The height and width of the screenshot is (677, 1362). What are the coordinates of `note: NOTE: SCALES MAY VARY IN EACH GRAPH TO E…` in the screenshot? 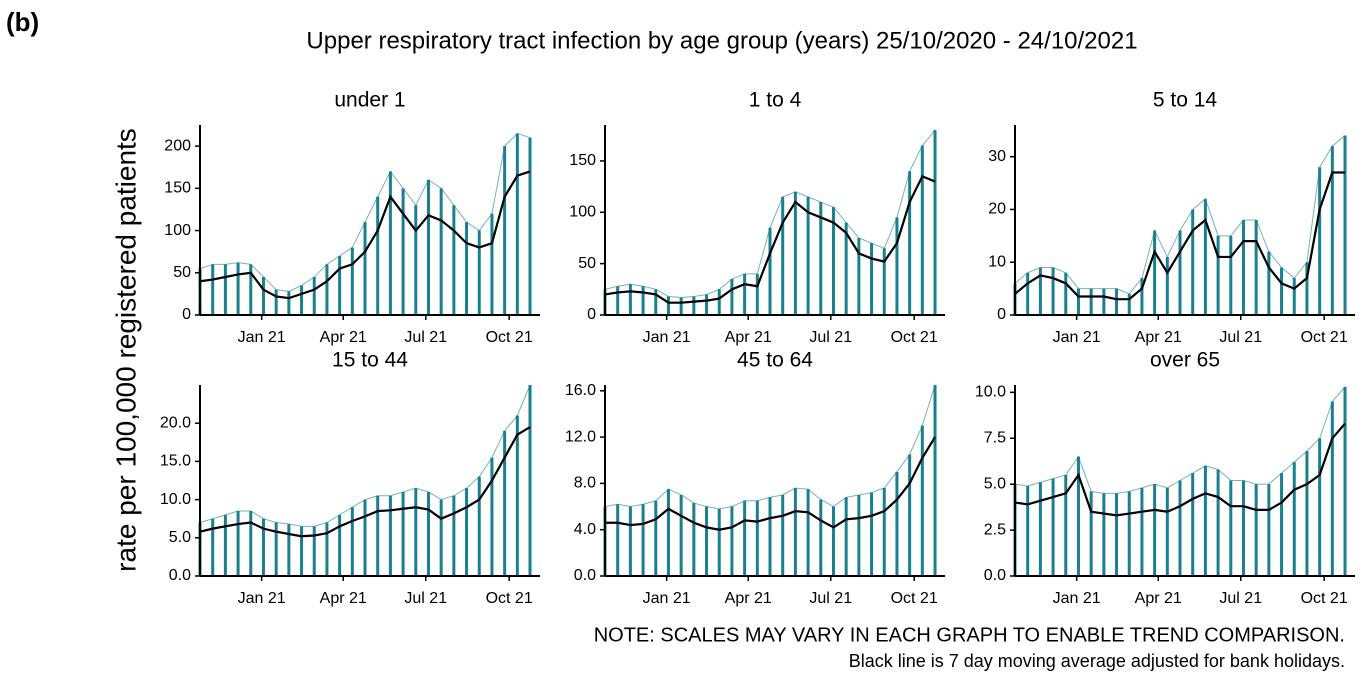 It's located at (969, 635).